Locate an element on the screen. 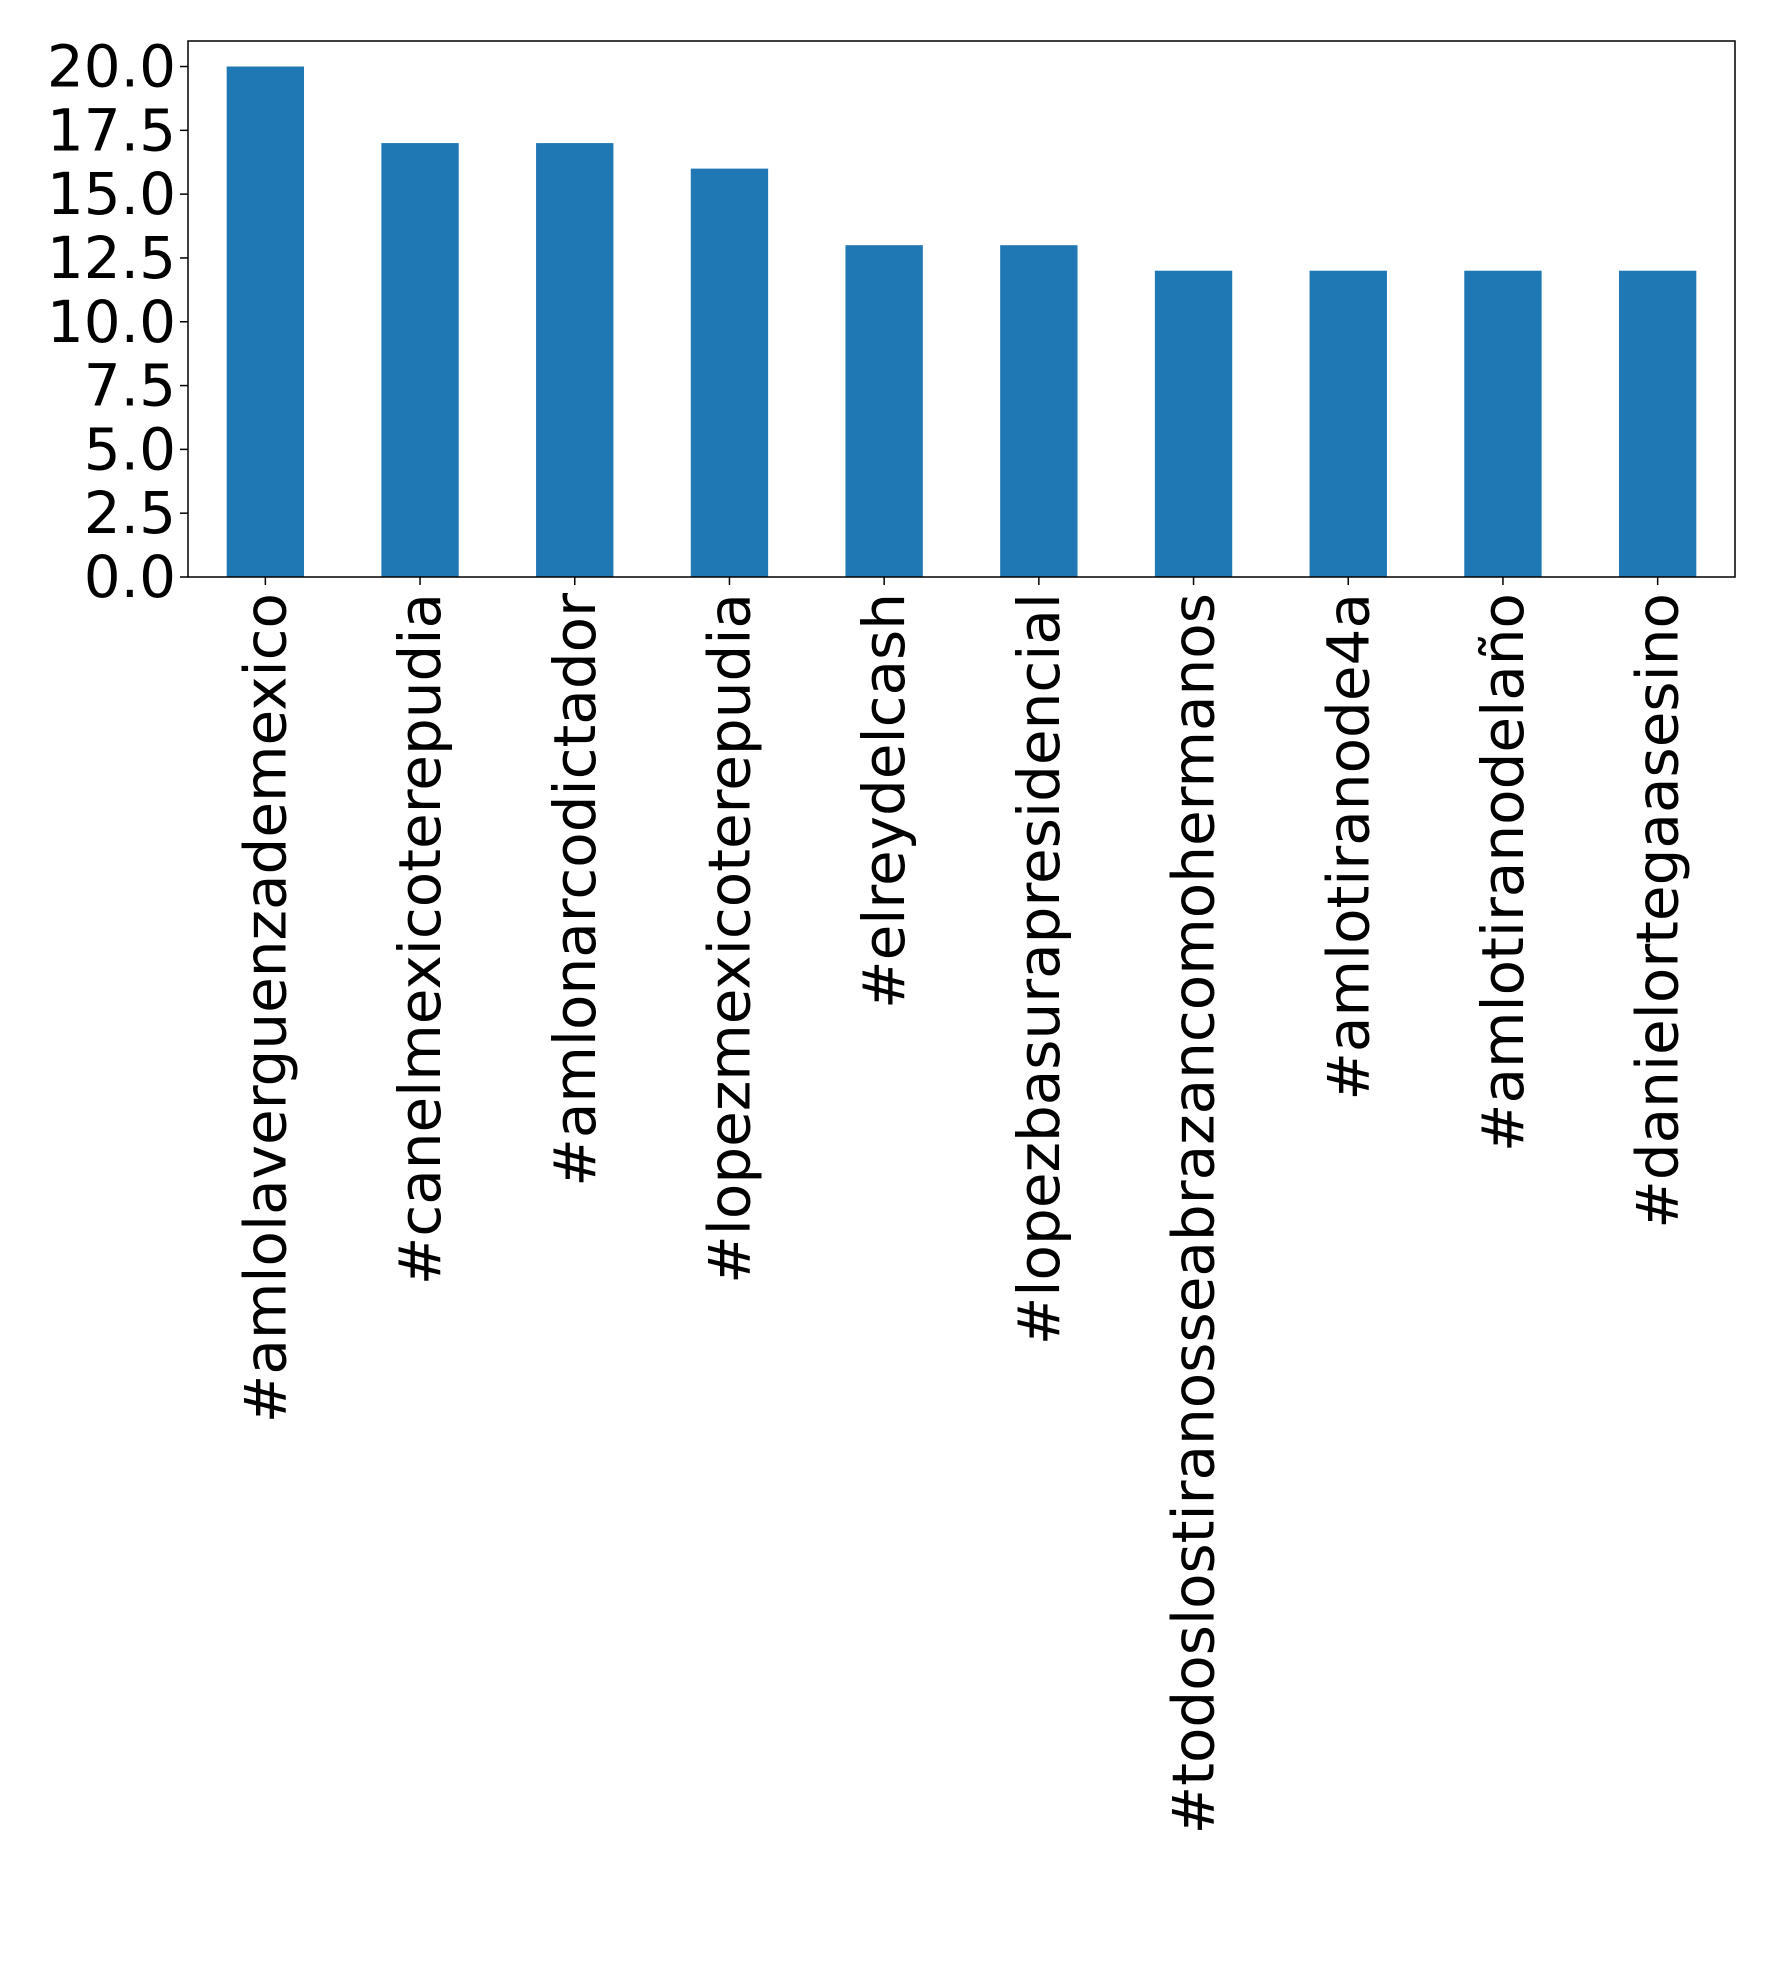 The image size is (1778, 1965). x-tick-label: #lopezbasurapresidencial is located at coordinates (1039, 969).